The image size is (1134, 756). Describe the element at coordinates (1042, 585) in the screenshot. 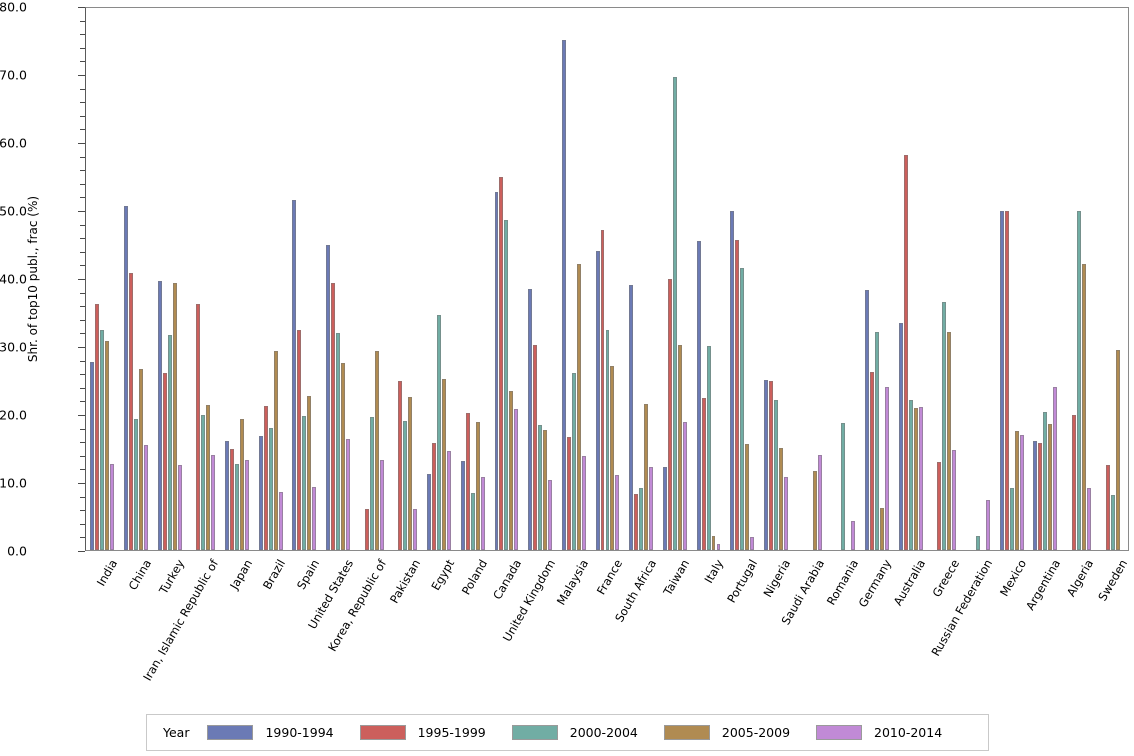

I see `x-axis-label: Argentina` at that location.